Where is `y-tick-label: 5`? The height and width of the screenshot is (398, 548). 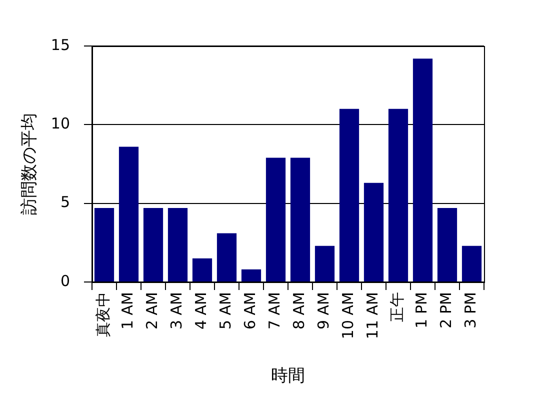
y-tick-label: 5 is located at coordinates (65, 202).